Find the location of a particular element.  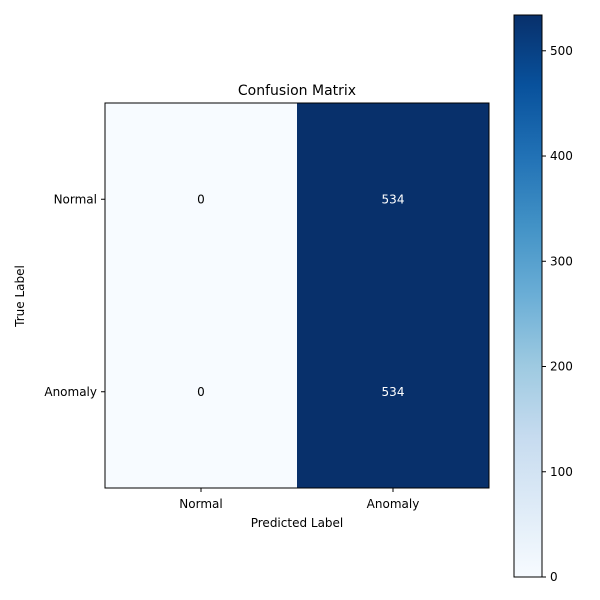

colorbar-tick-label: 0 is located at coordinates (554, 577).